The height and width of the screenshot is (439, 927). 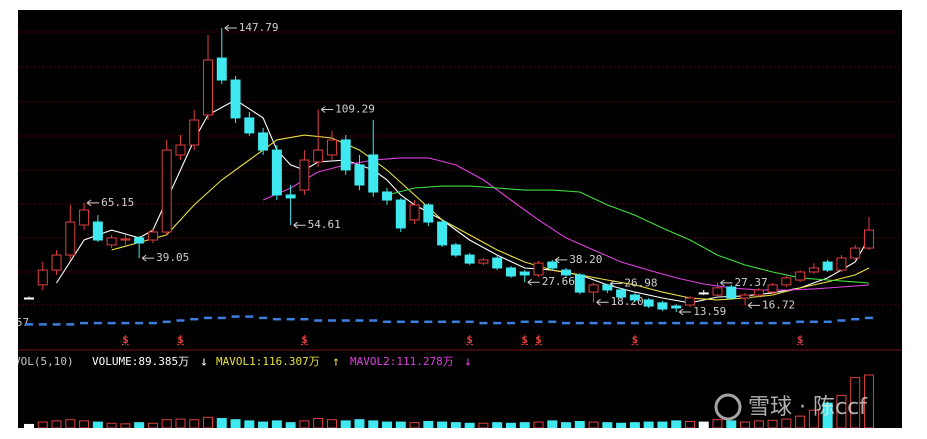 What do you see at coordinates (808, 407) in the screenshot?
I see `watermark-text: 雪球 · 陈ccf` at bounding box center [808, 407].